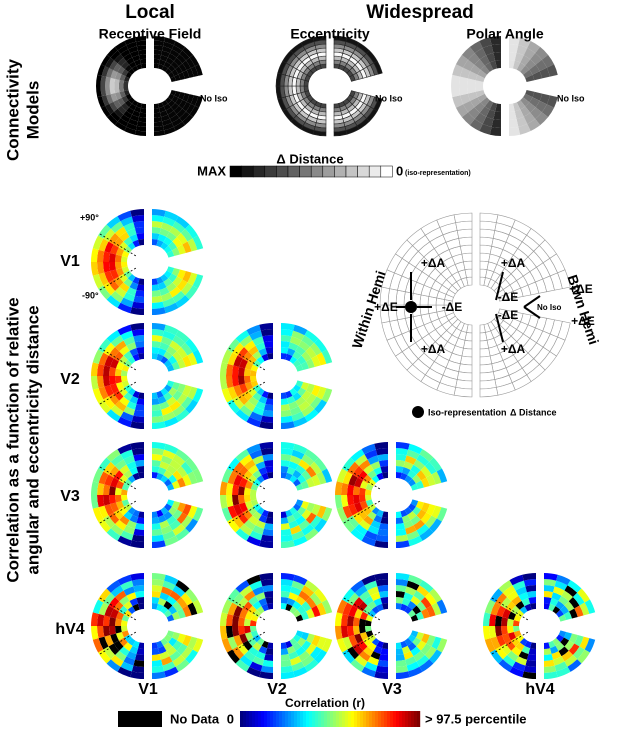  I want to click on angle-label: -90°, so click(90, 295).